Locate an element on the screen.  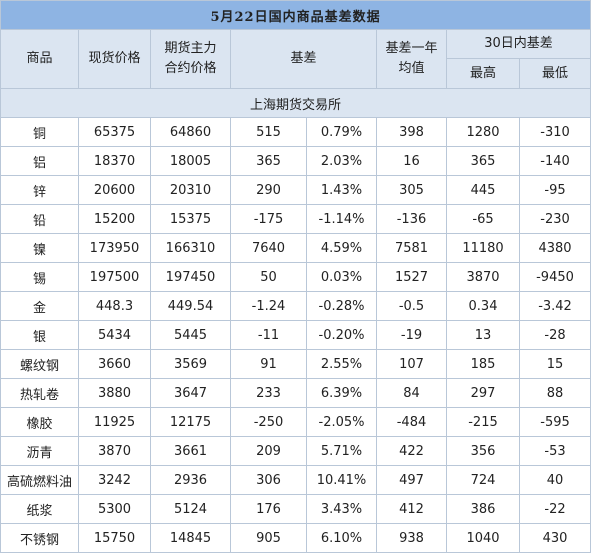
spot-price-cell: 197500 is located at coordinates (114, 277).